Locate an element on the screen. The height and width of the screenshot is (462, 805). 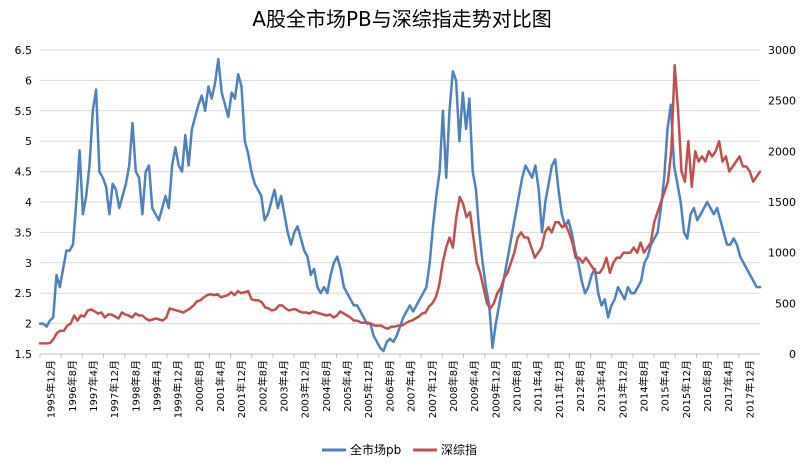
x-tick-label: 1995年12月 is located at coordinates (51, 389).